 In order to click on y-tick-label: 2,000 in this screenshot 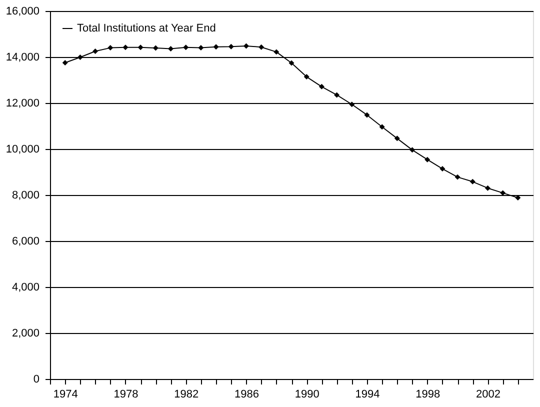, I will do `click(26, 334)`.